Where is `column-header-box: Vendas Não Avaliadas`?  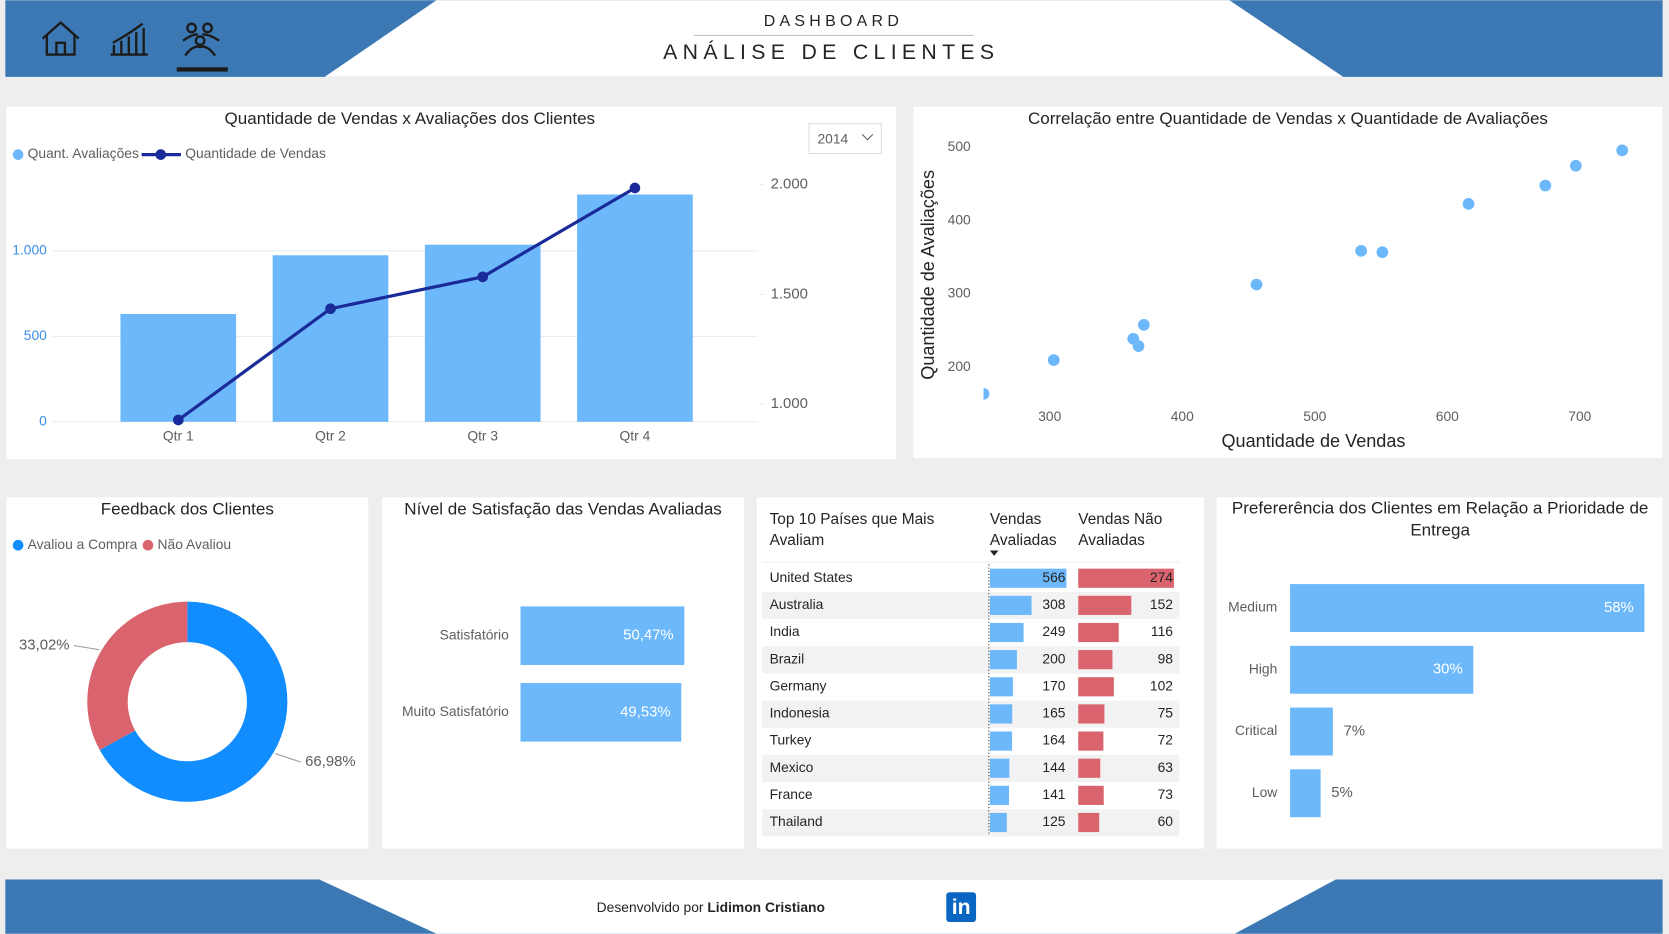
column-header-box: Vendas Não Avaliadas is located at coordinates (1120, 530).